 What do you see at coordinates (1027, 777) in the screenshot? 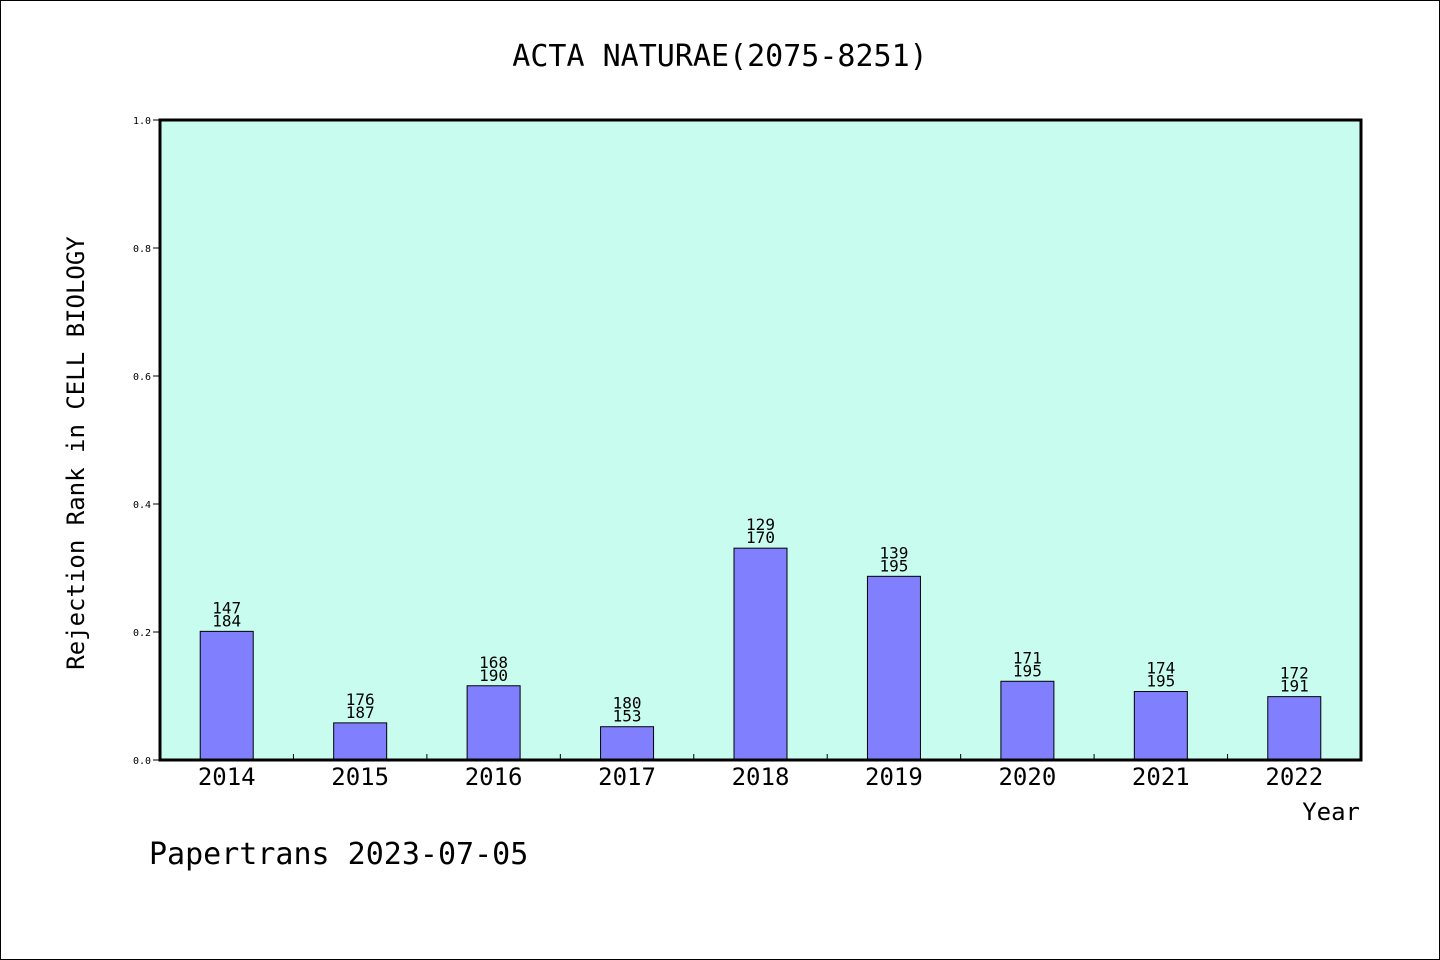
I see `x-tick-label: 2020` at bounding box center [1027, 777].